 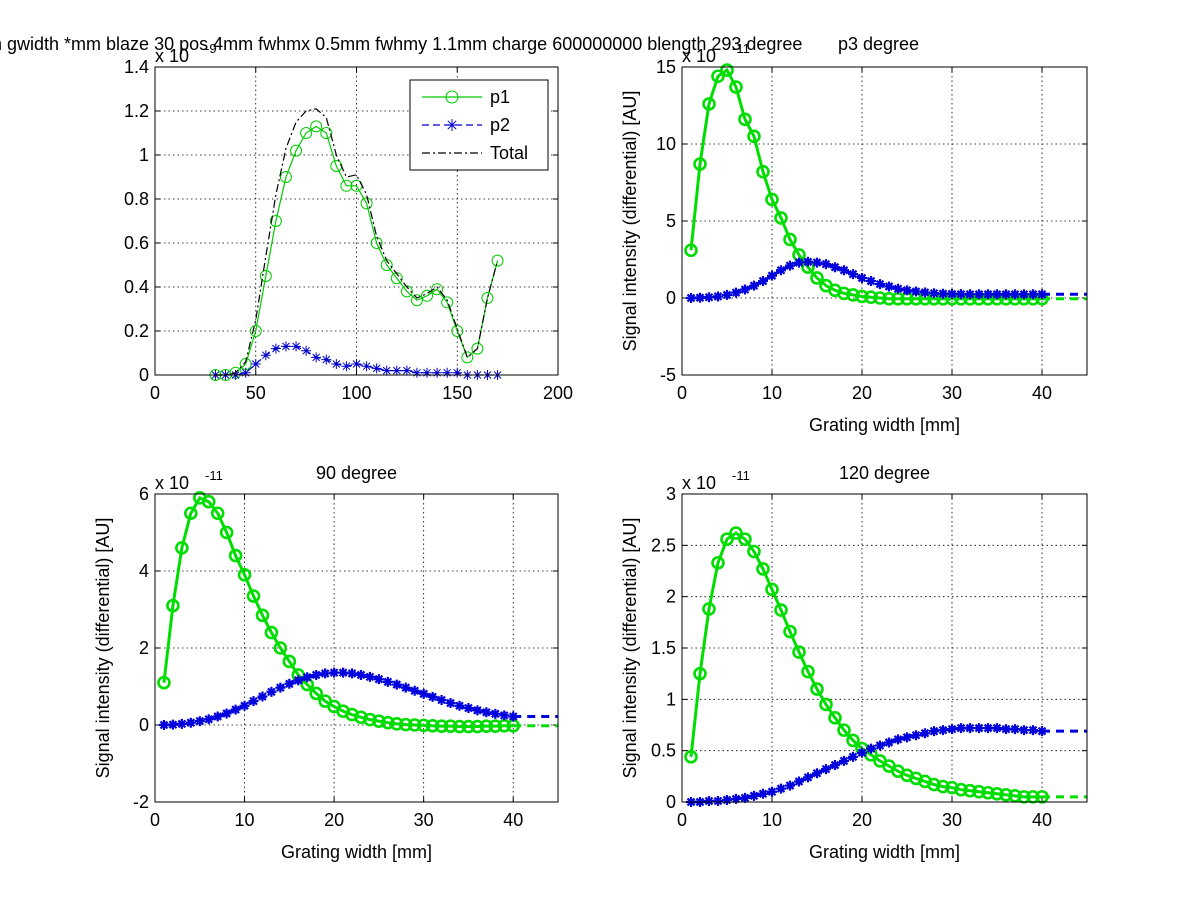 What do you see at coordinates (141, 802) in the screenshot?
I see `y-tick-label: -2` at bounding box center [141, 802].